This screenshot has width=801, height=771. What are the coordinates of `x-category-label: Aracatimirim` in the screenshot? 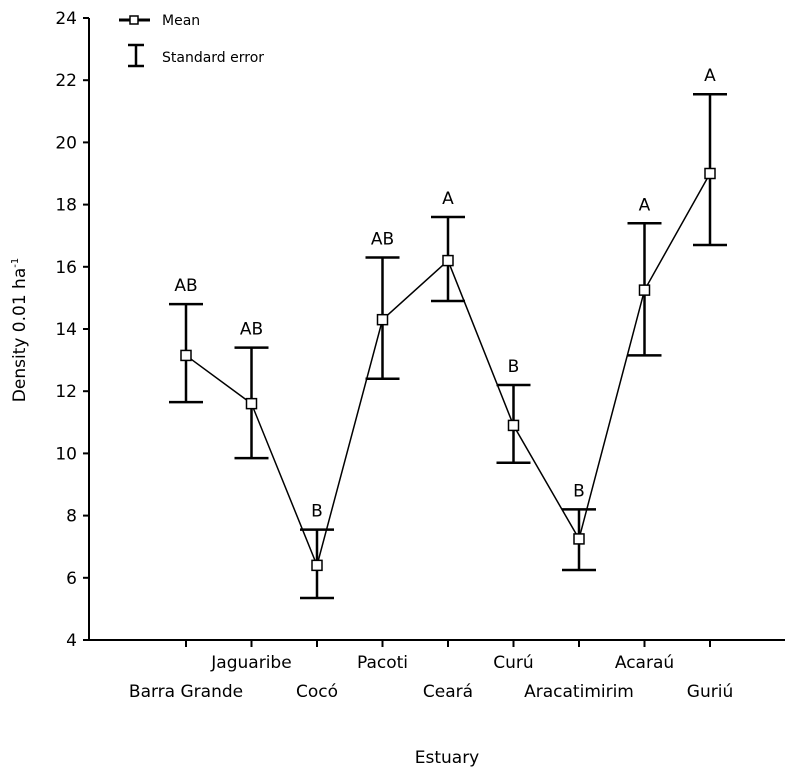 It's located at (579, 692).